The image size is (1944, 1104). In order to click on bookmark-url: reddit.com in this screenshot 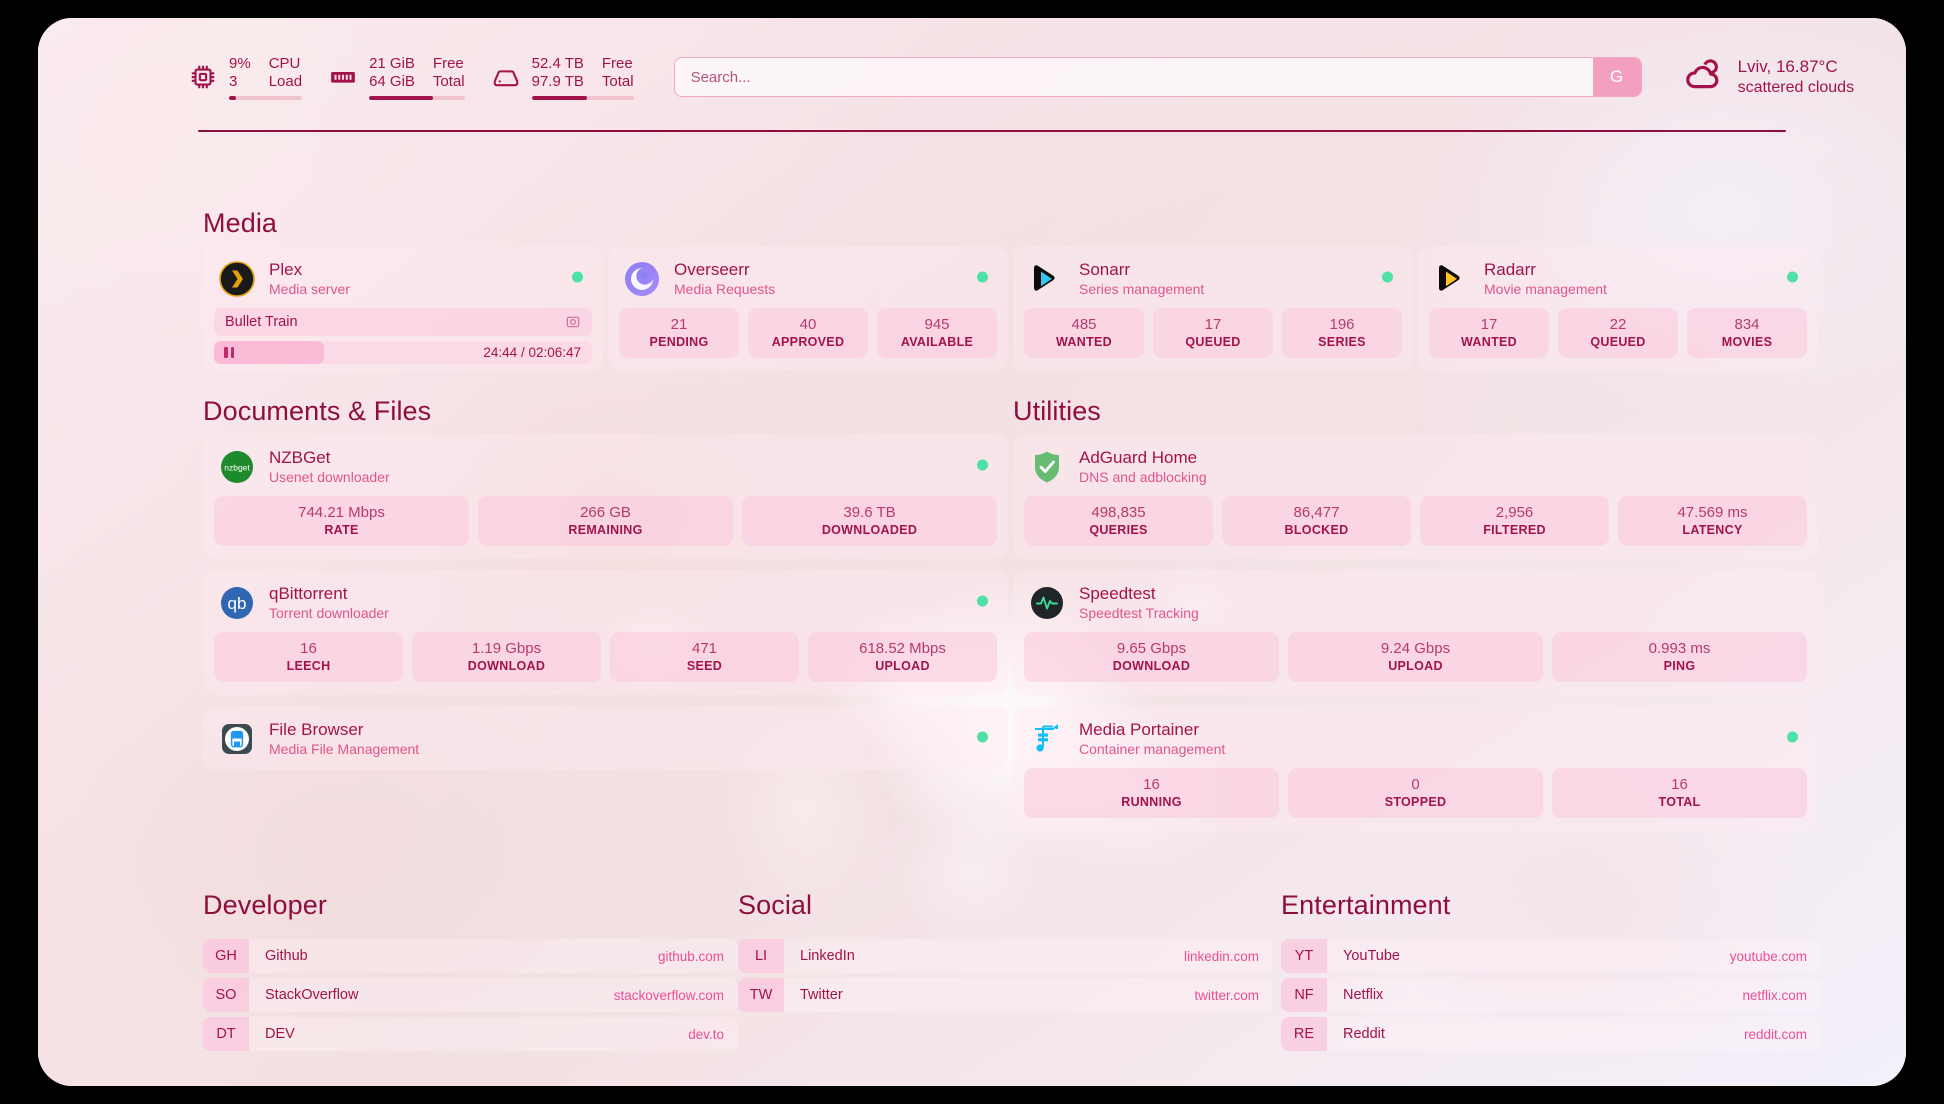, I will do `click(1775, 1034)`.